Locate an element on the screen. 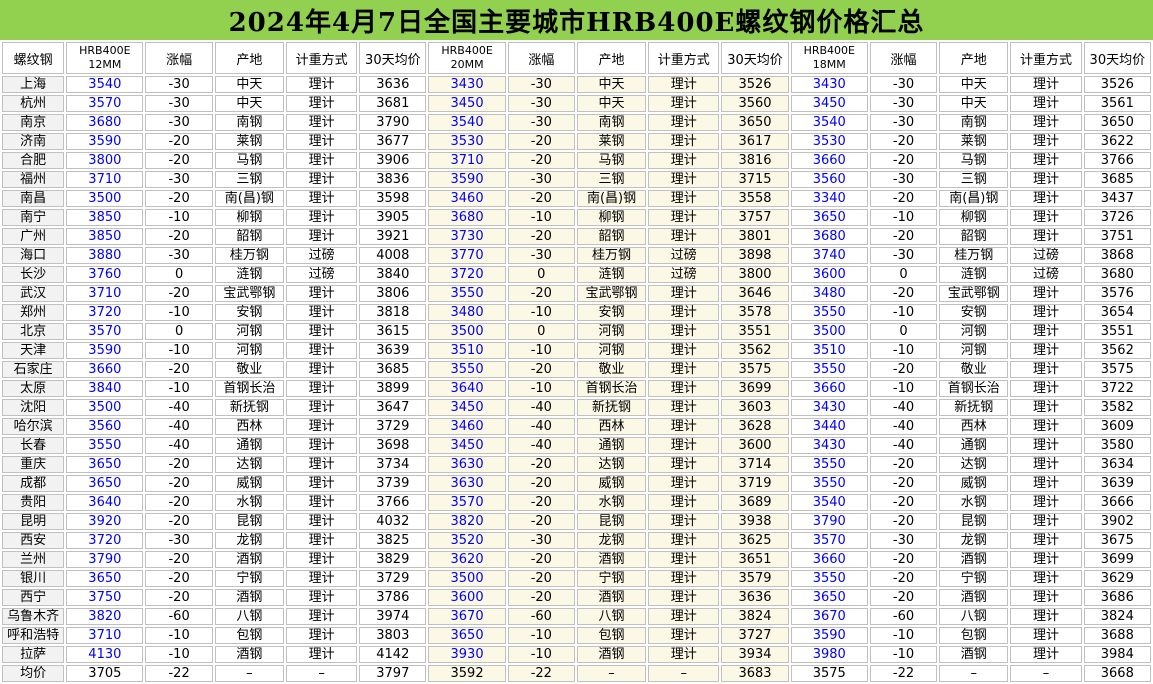  price-cell-18mm: 3540 is located at coordinates (829, 502).